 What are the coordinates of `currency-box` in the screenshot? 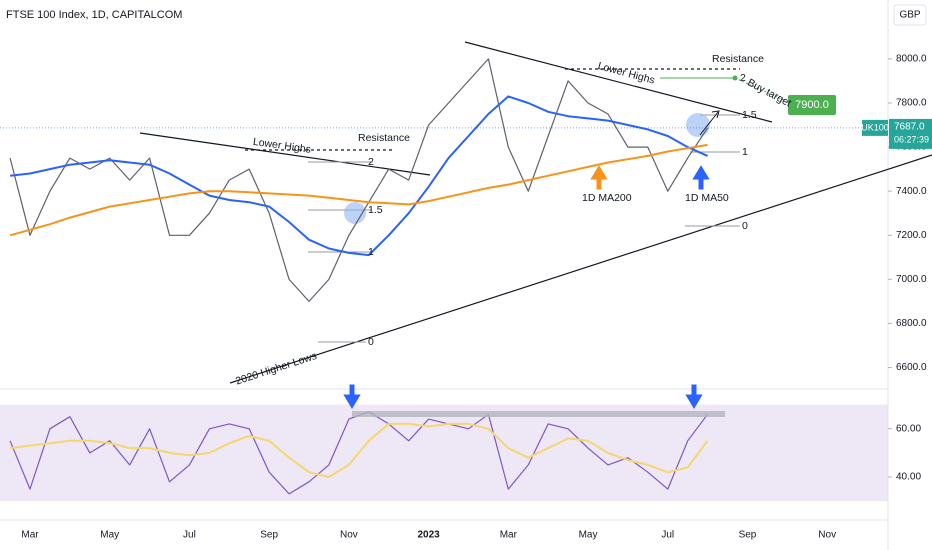 It's located at (910, 15).